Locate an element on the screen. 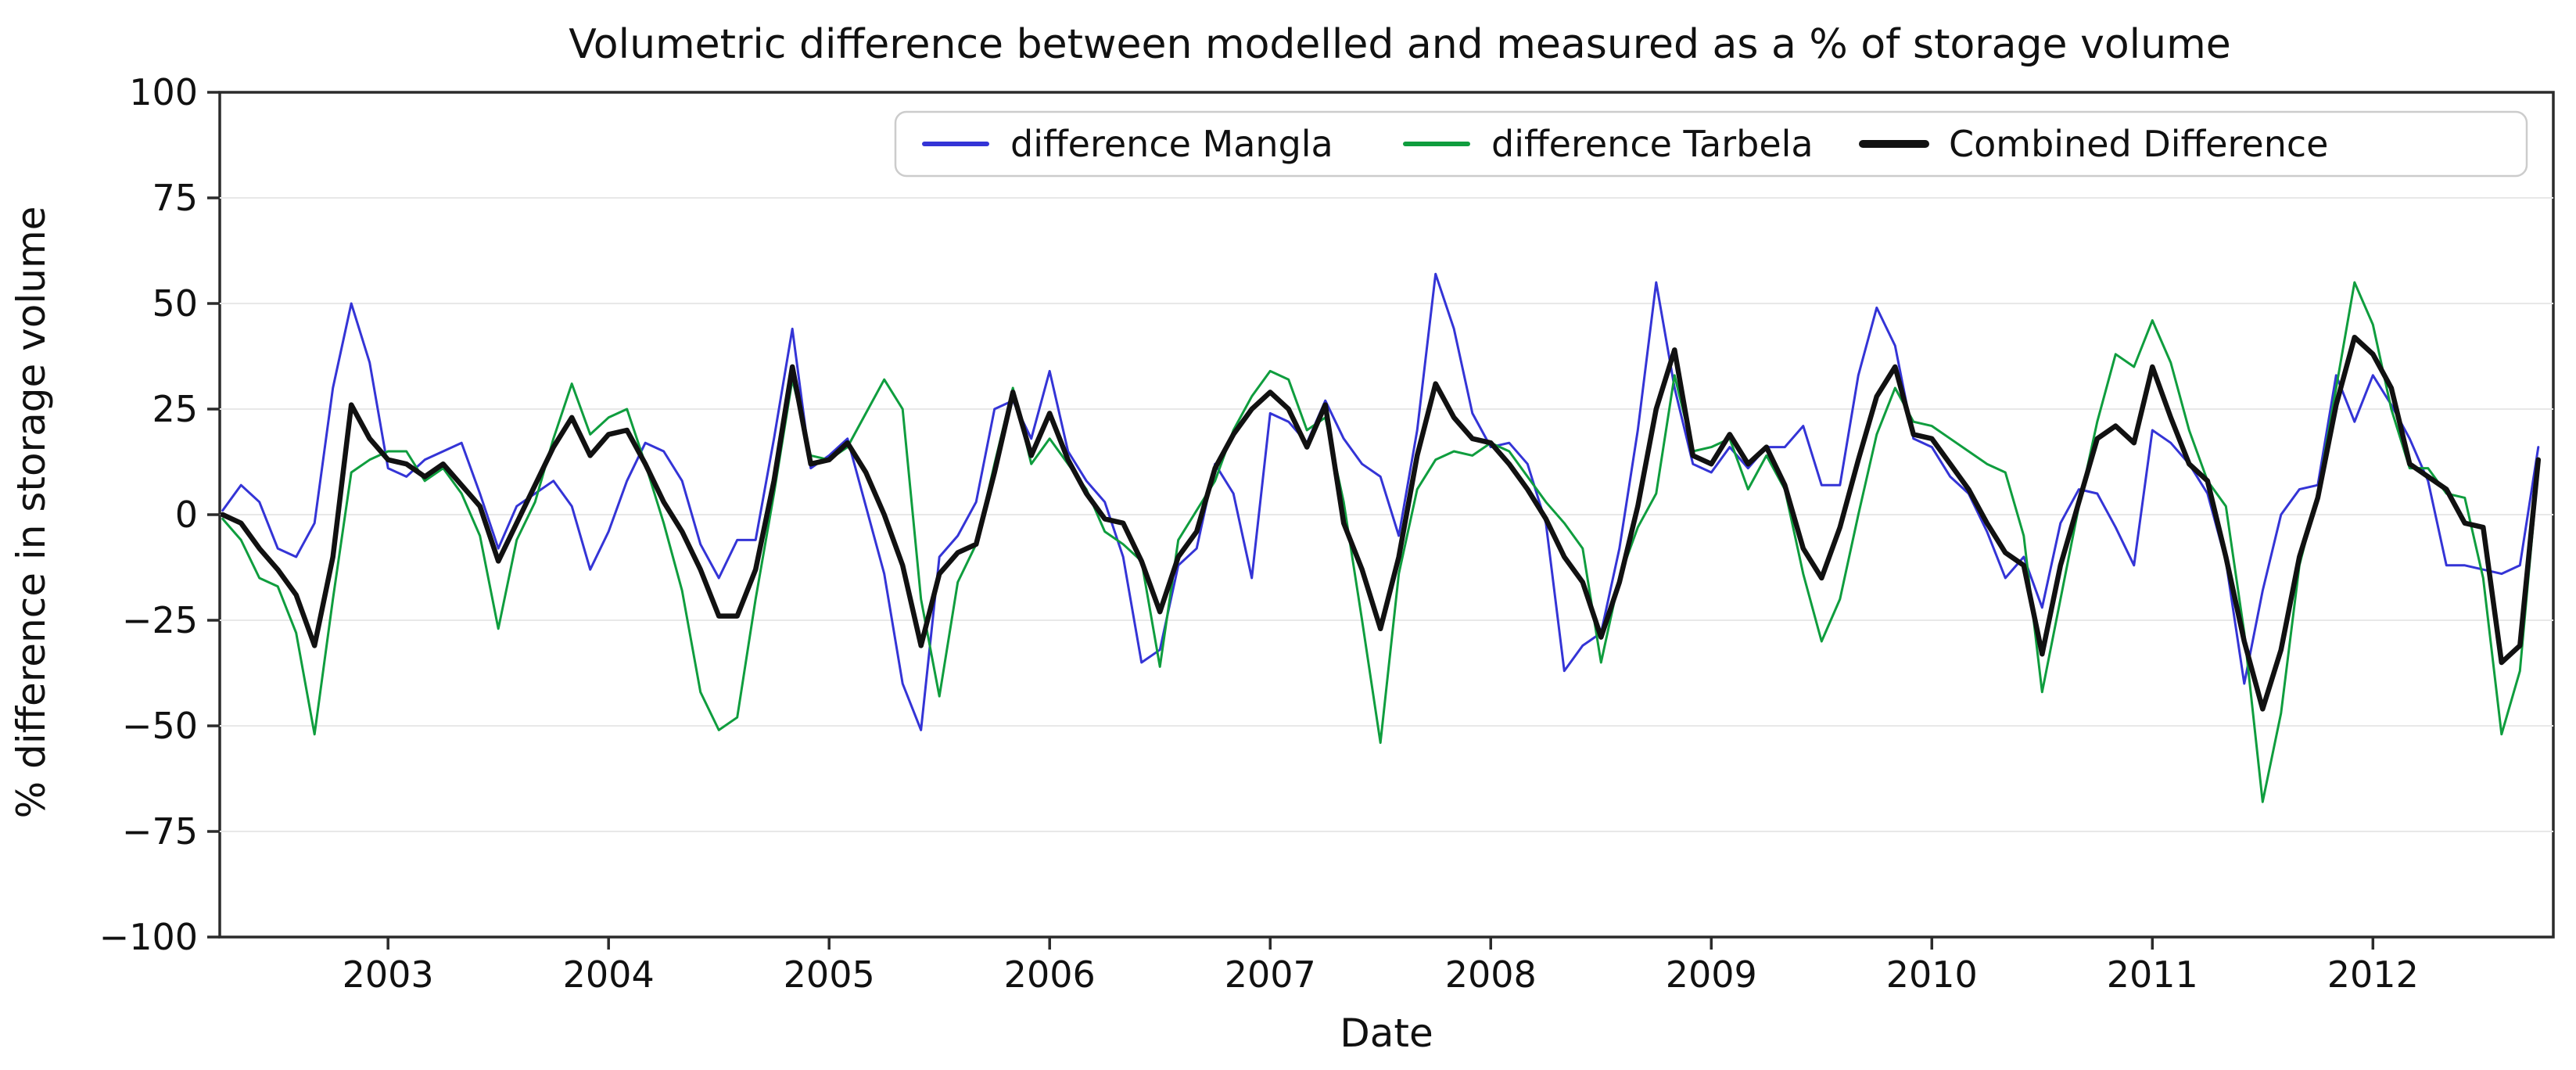  x-tick-label-2003: 2003 is located at coordinates (388, 974).